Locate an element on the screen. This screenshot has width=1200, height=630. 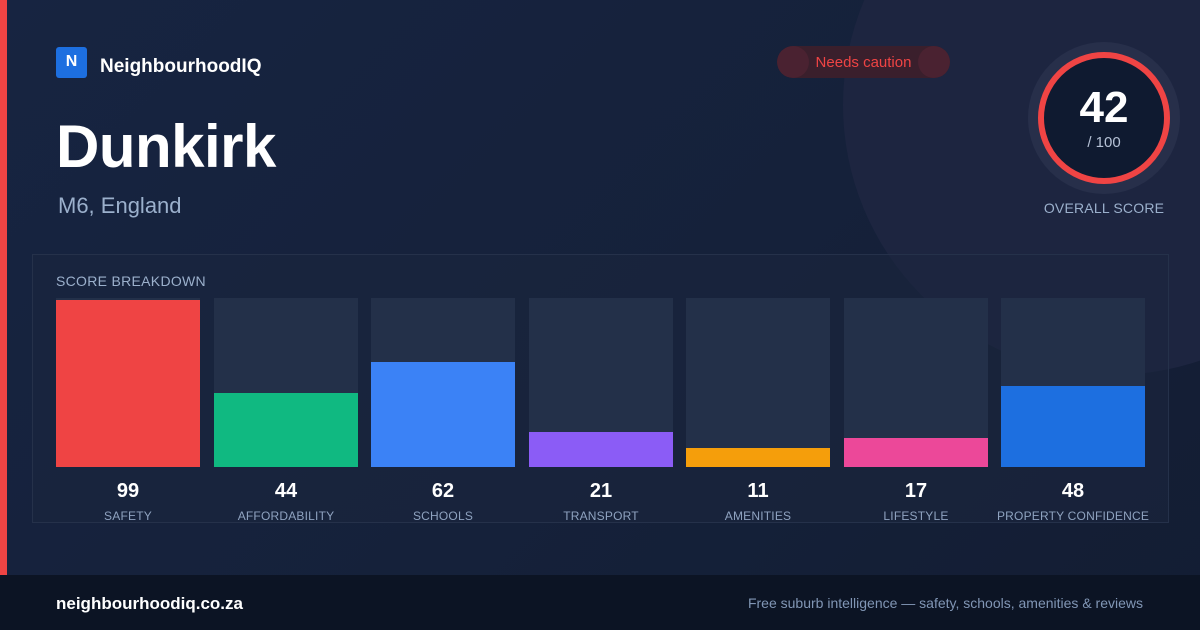
score-bar-property-confidence: 48 PROPERTY CONFIDENCE is located at coordinates (1073, 411).